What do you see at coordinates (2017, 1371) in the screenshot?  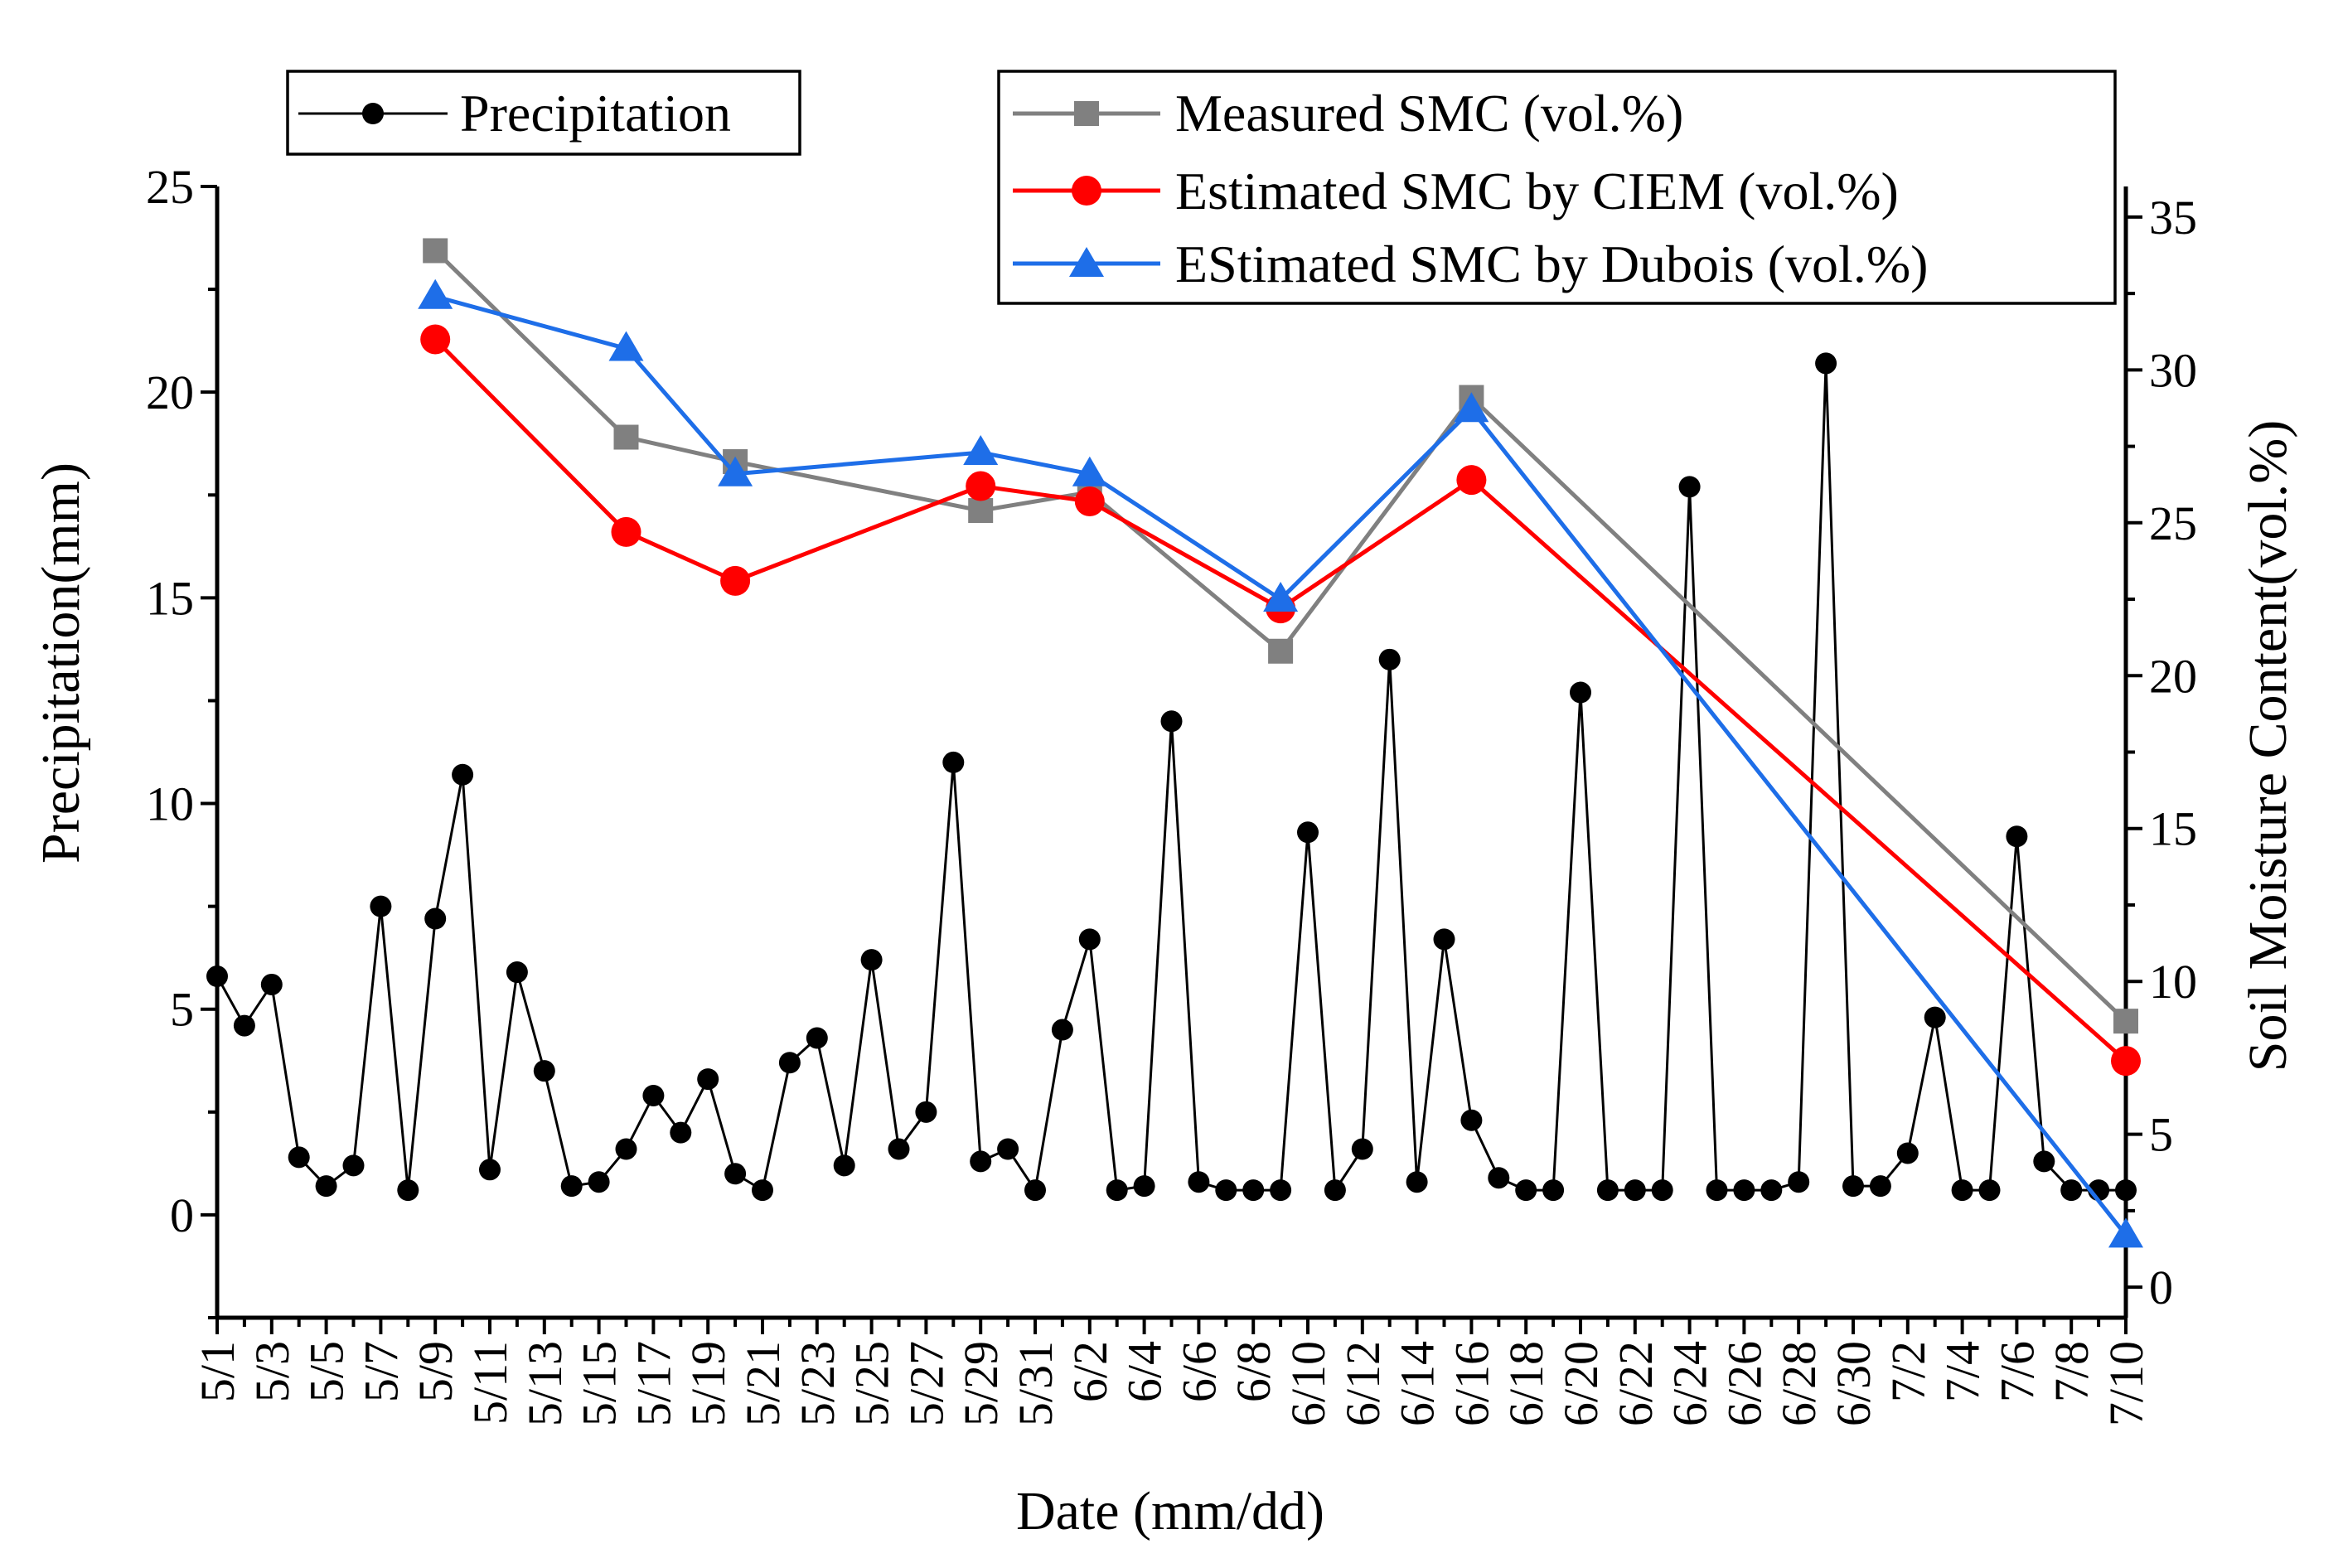 I see `x-tick-label: 7/6` at bounding box center [2017, 1371].